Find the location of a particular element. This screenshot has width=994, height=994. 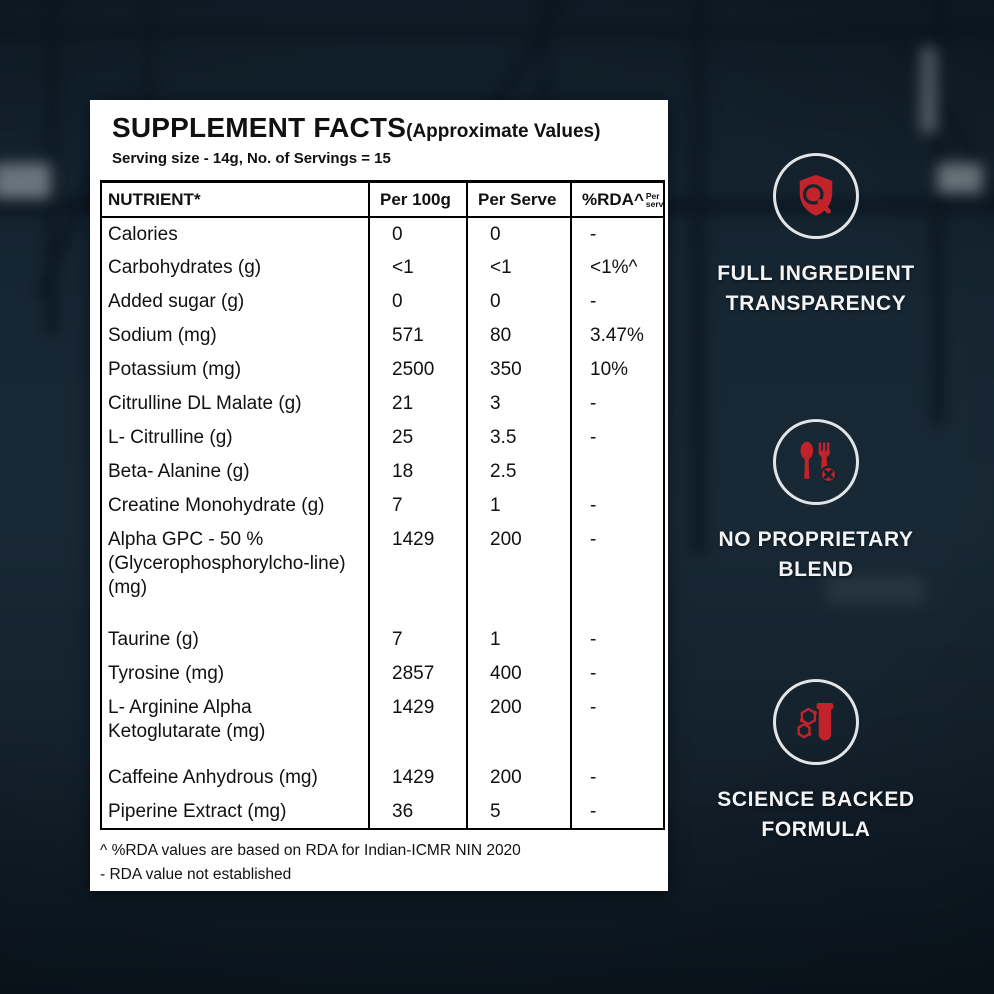

per-100g-cell: 36 is located at coordinates (417, 812).